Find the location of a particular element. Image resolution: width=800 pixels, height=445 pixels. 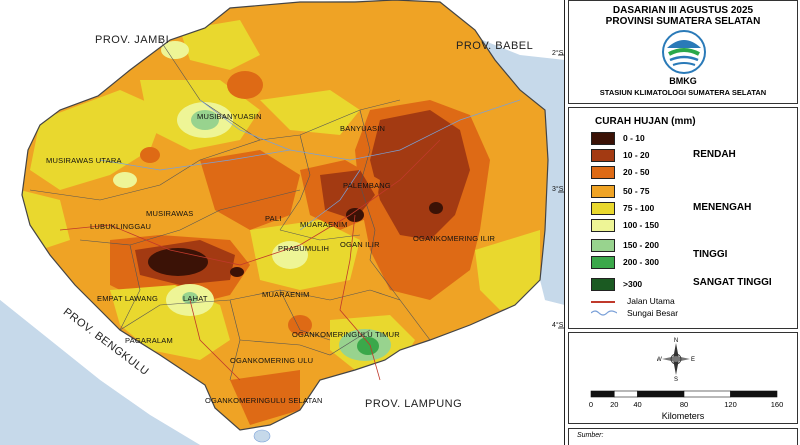

legend-title: CURAH HUJAN (mm) is located at coordinates (645, 121).